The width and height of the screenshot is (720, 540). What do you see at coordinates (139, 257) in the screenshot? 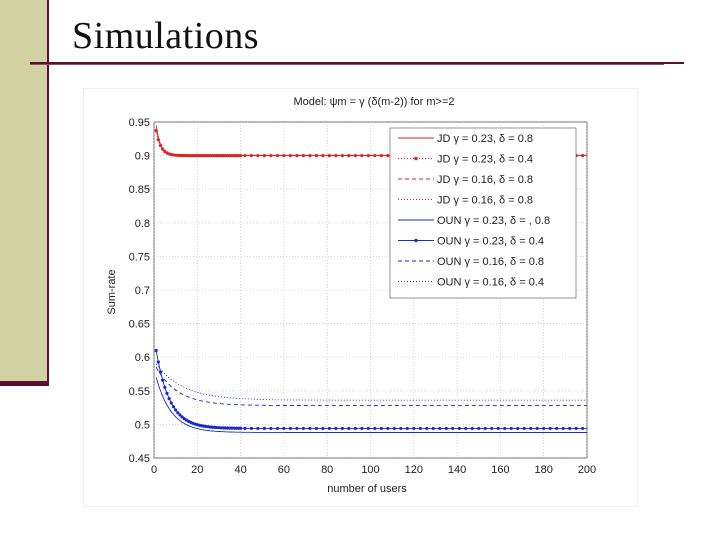
I see `y-tick-label: 0.75` at bounding box center [139, 257].